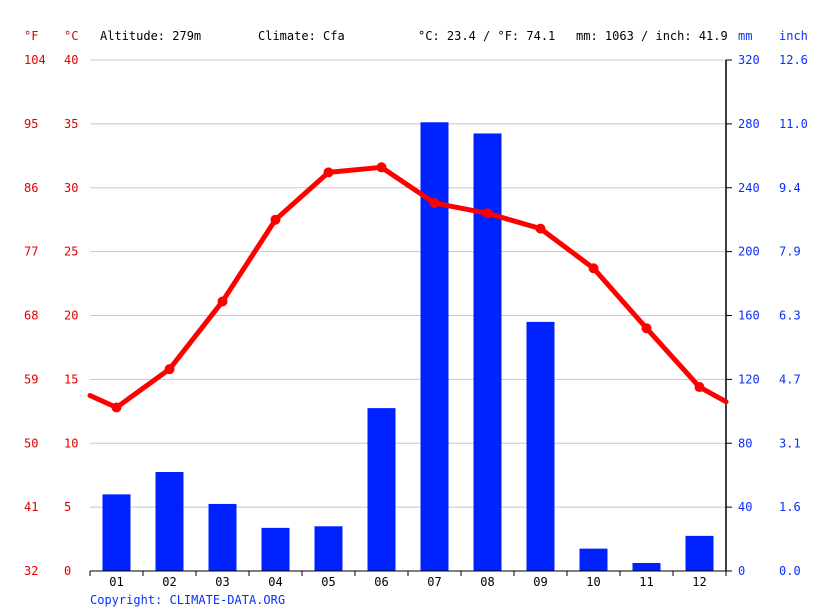  What do you see at coordinates (790, 316) in the screenshot?
I see `inch-tick-label: 6.3` at bounding box center [790, 316].